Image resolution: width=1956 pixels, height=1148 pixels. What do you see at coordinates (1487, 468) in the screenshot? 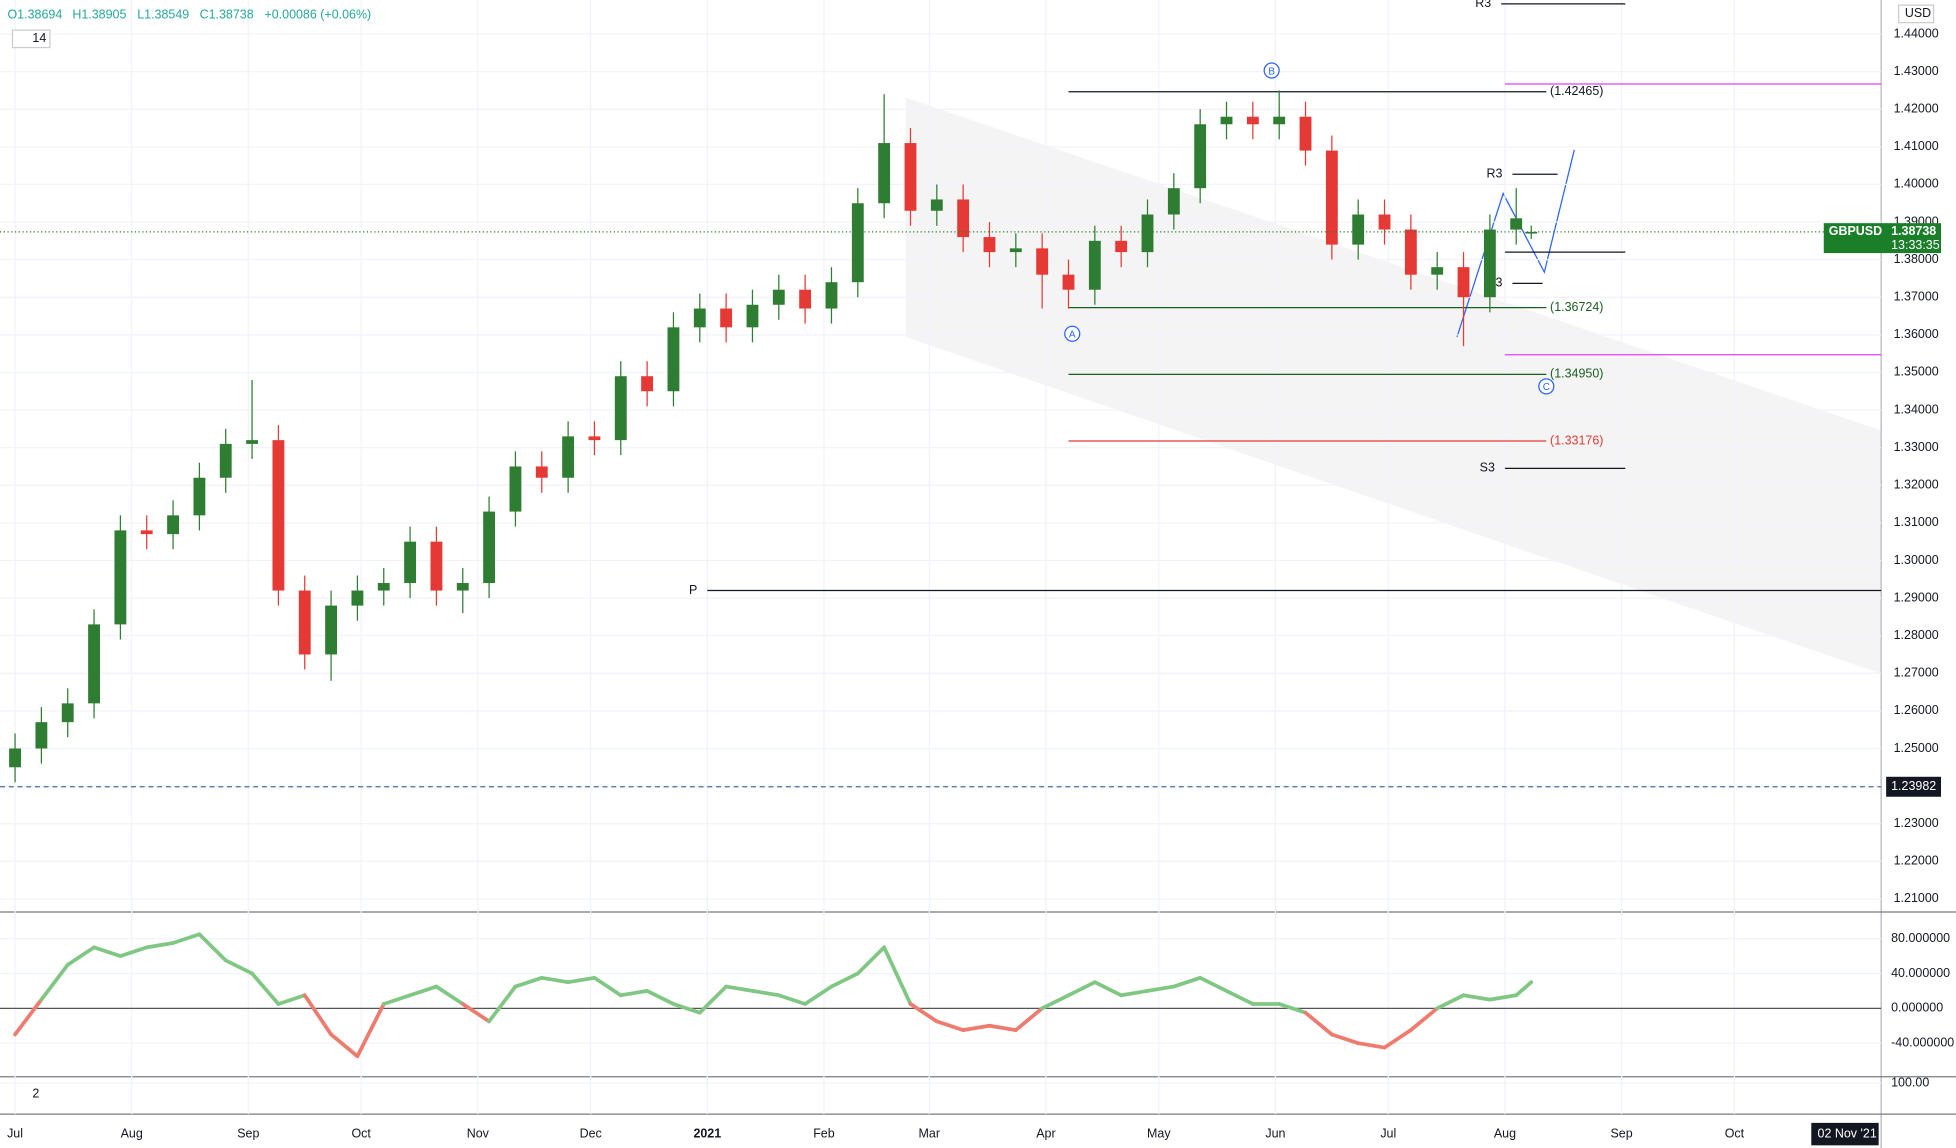
I see `level-label: S3` at bounding box center [1487, 468].